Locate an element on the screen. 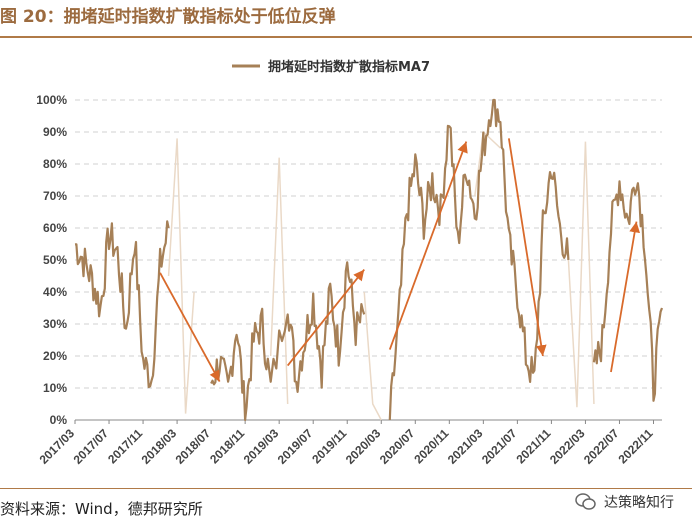 This screenshot has width=692, height=530. x-tick-label: 2019/07 is located at coordinates (295, 446).